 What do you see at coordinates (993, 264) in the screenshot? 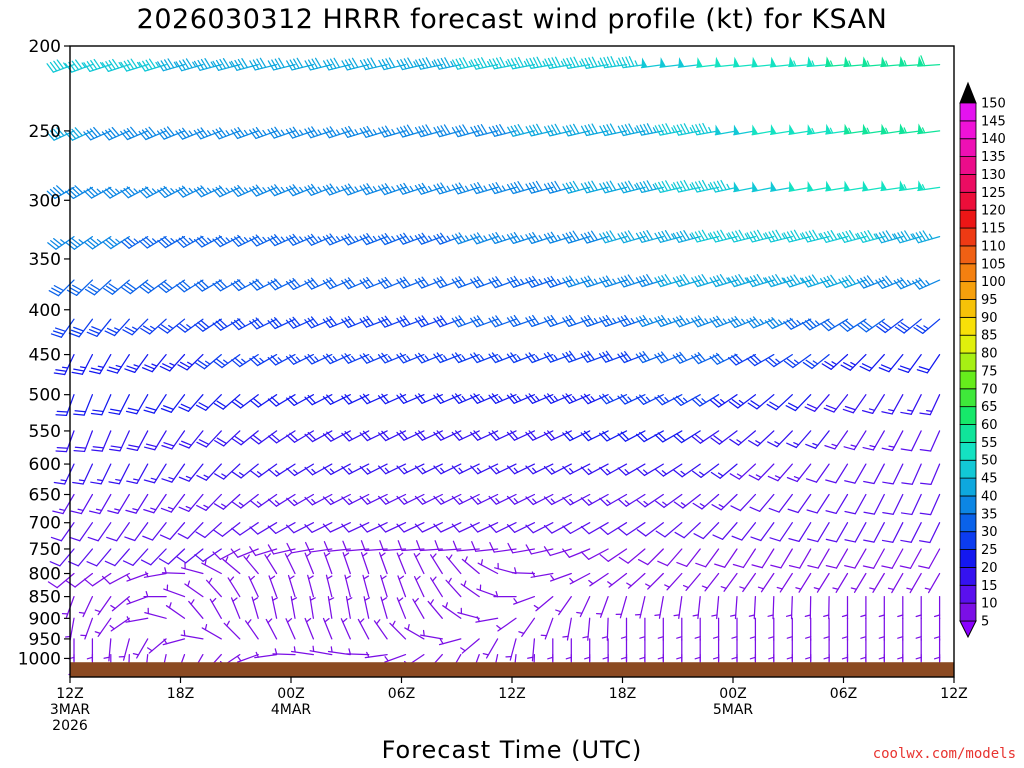
I see `colorbar-label: 105` at bounding box center [993, 264].